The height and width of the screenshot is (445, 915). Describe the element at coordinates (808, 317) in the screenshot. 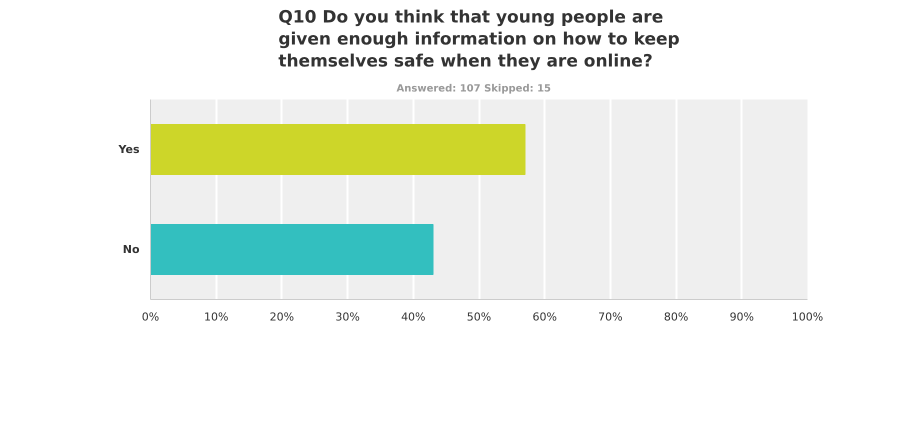

I see `x-tick-label: 100%` at that location.